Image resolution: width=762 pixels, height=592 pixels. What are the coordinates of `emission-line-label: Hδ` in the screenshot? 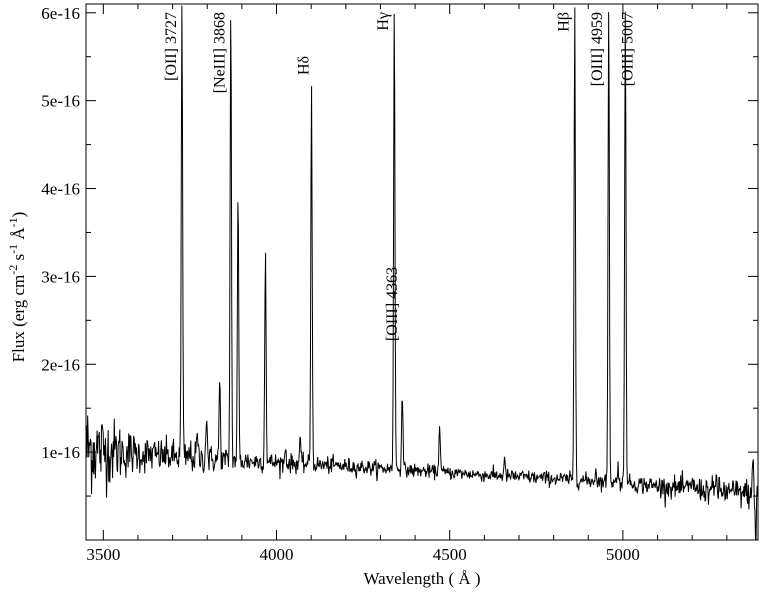 It's located at (303, 65).